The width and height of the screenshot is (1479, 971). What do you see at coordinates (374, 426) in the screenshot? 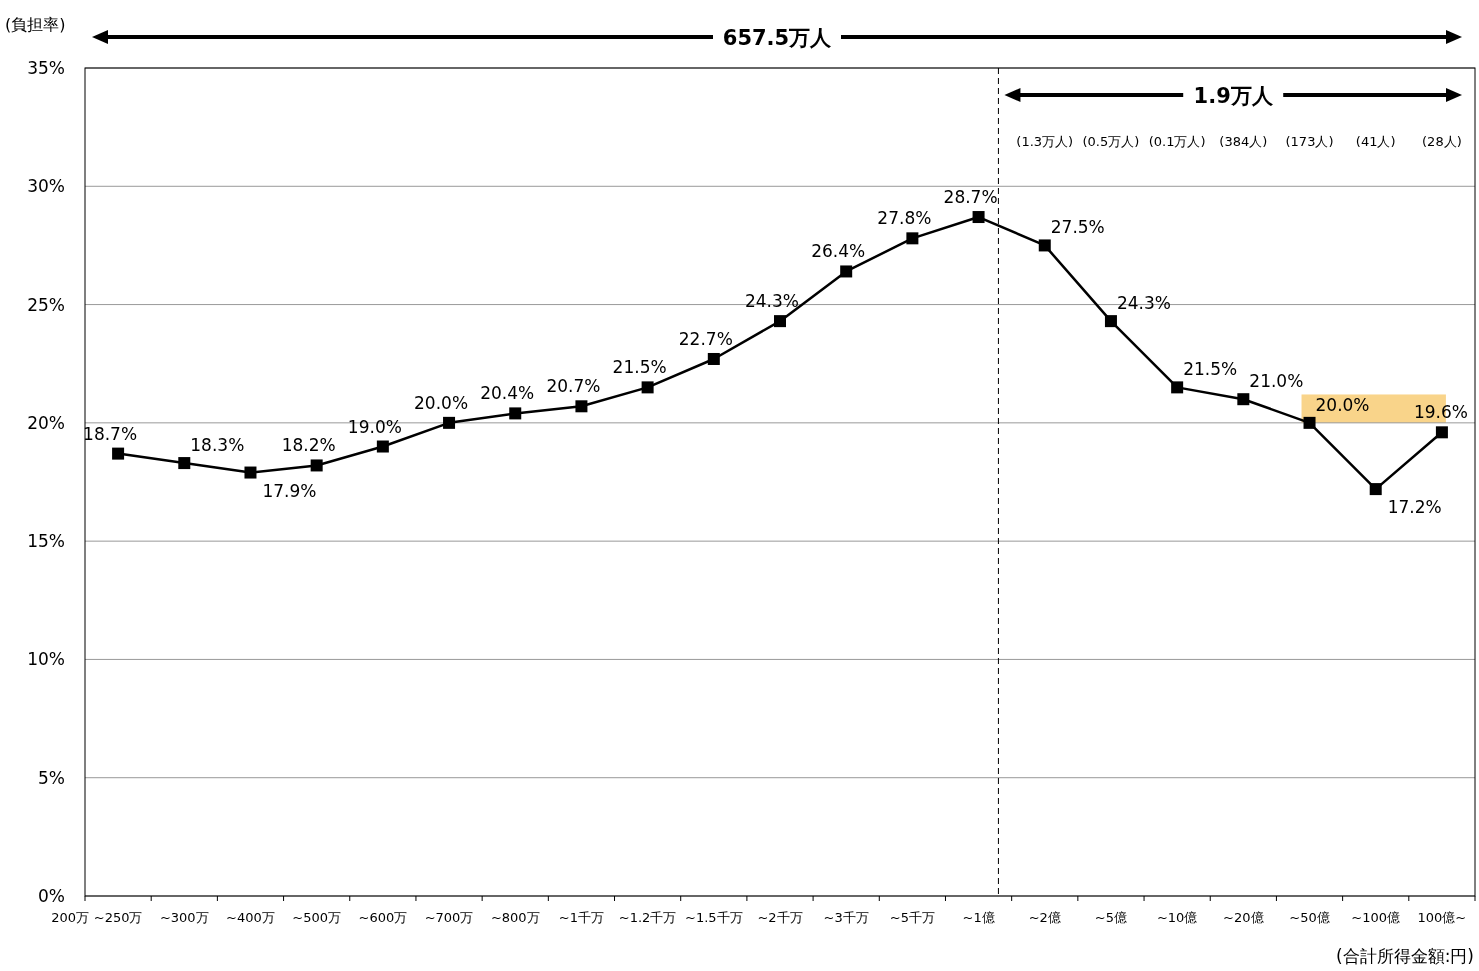
I see `data-label: 19.0%` at bounding box center [374, 426].